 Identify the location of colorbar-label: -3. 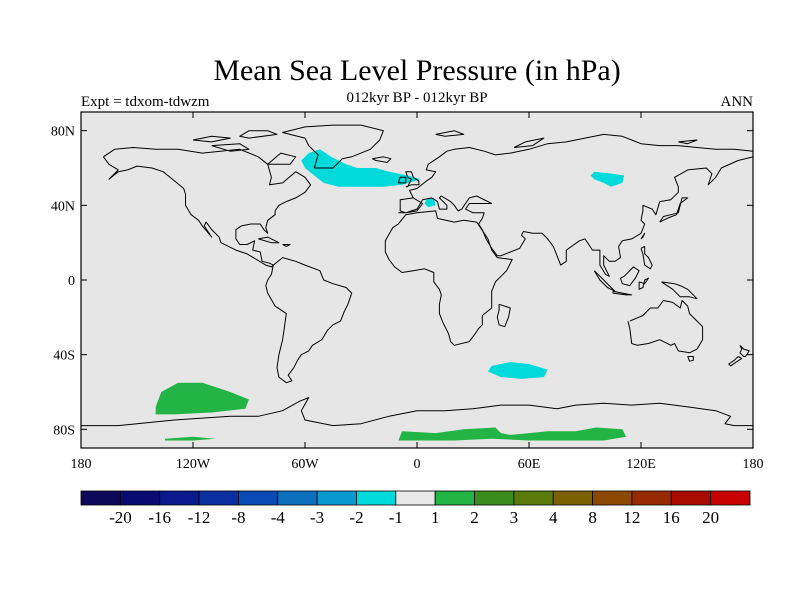
(317, 517).